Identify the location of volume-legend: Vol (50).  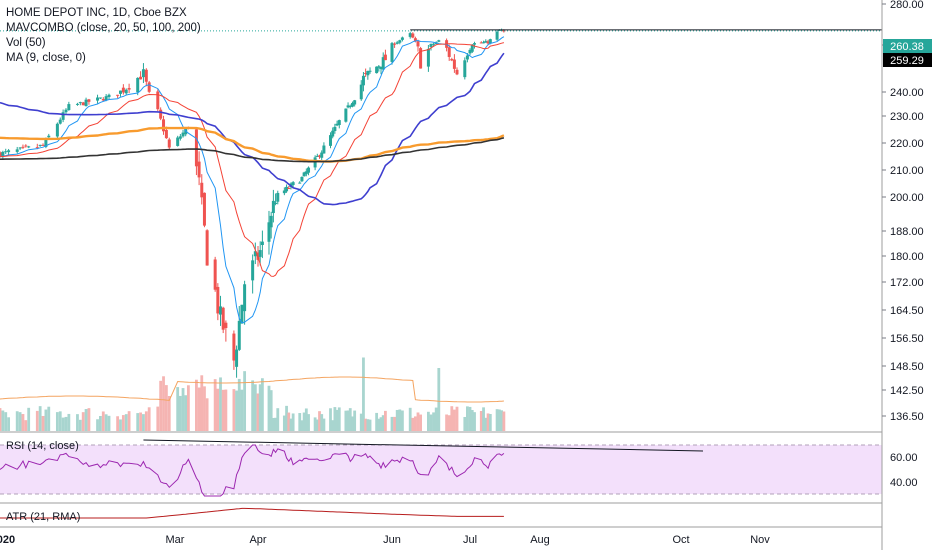
(26, 43).